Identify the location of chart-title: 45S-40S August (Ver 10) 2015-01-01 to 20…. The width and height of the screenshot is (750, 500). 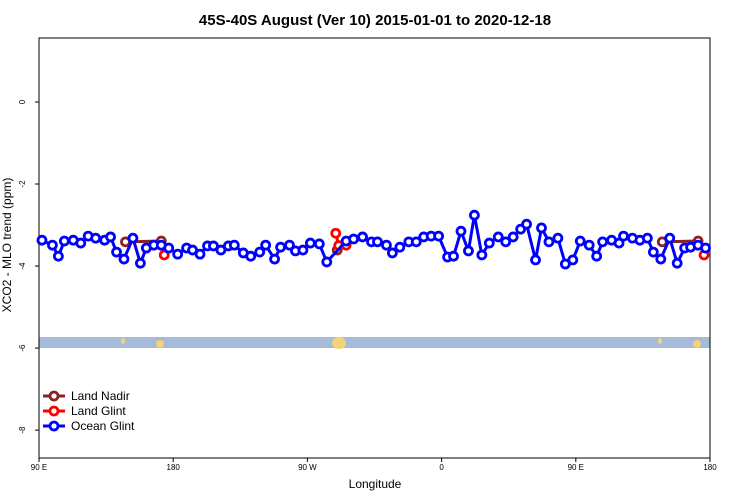
(375, 20).